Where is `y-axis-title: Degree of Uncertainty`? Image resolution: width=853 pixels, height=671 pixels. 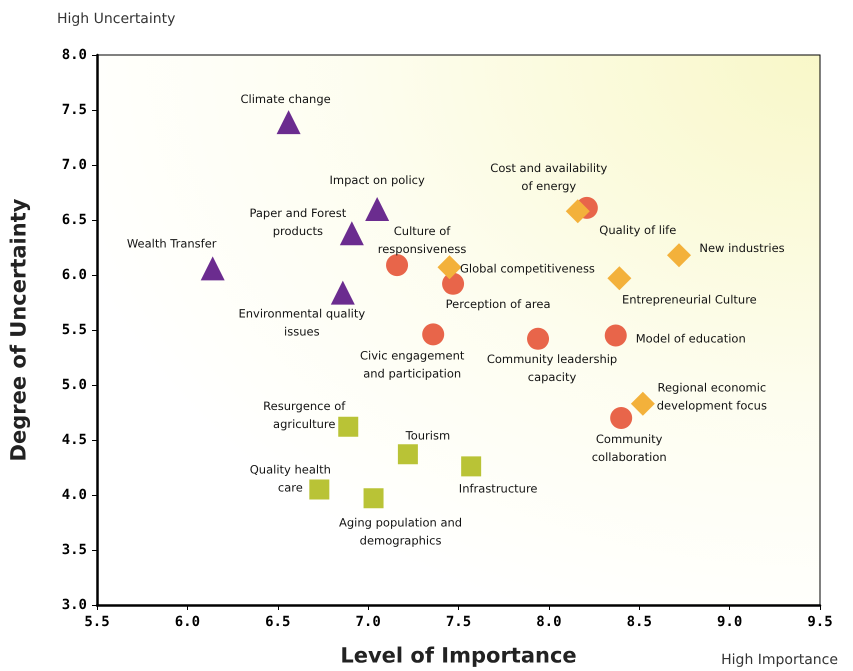
y-axis-title: Degree of Uncertainty is located at coordinates (18, 330).